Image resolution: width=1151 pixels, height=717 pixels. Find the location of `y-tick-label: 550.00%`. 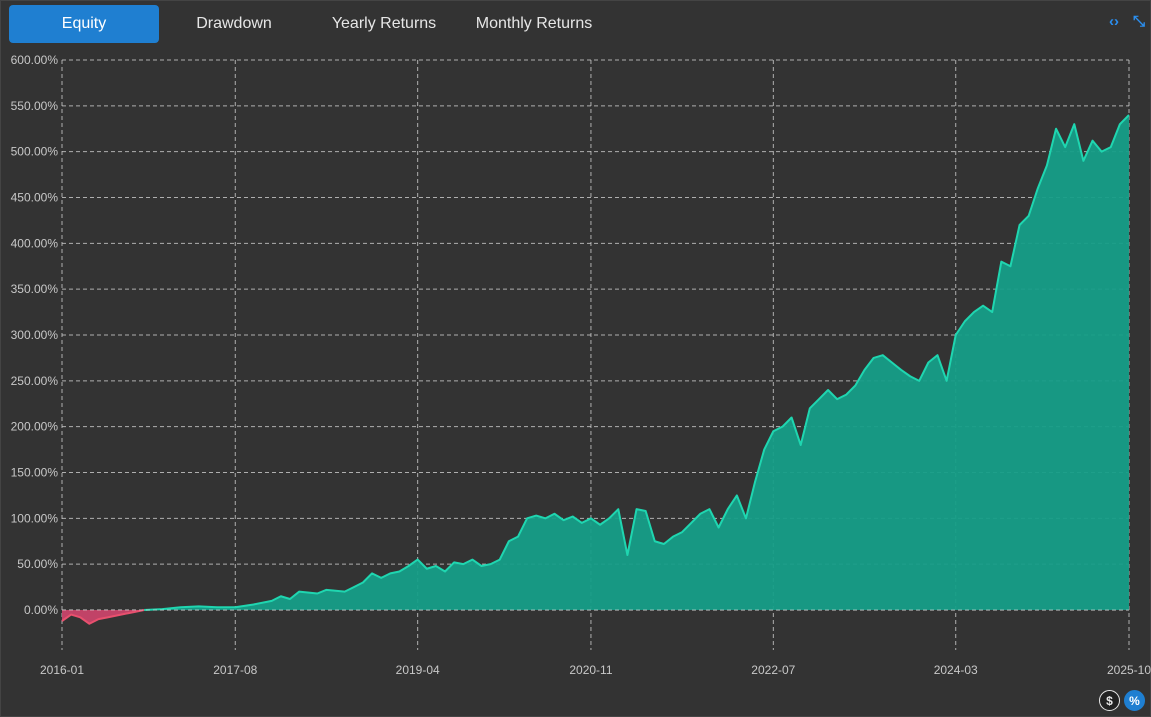

y-tick-label: 550.00% is located at coordinates (35, 106).